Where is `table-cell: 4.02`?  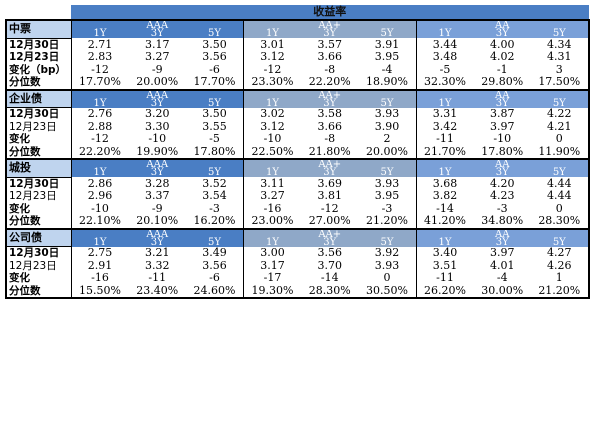 table-cell: 4.02 is located at coordinates (502, 57).